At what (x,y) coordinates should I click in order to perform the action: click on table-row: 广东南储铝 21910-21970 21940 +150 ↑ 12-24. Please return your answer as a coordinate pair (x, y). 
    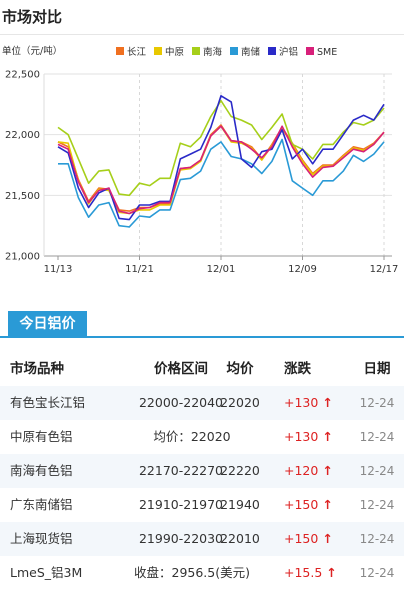
    Looking at the image, I should click on (202, 505).